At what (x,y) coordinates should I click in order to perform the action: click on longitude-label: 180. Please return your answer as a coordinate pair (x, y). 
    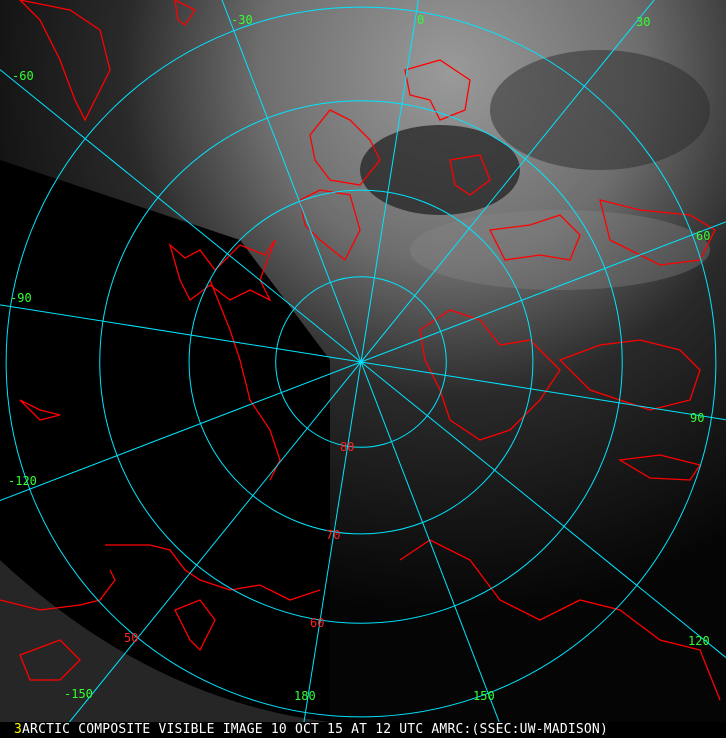
    Looking at the image, I should click on (305, 696).